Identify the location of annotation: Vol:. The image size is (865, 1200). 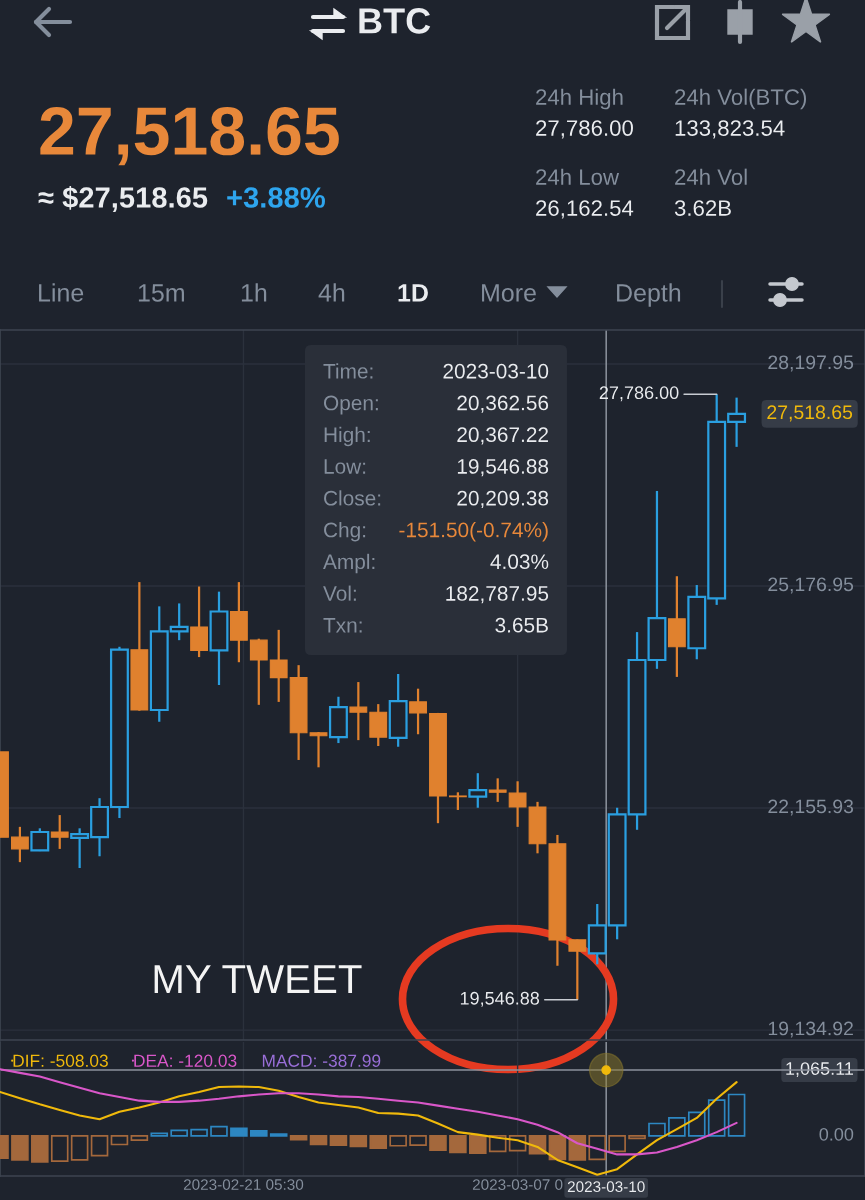
(339, 593).